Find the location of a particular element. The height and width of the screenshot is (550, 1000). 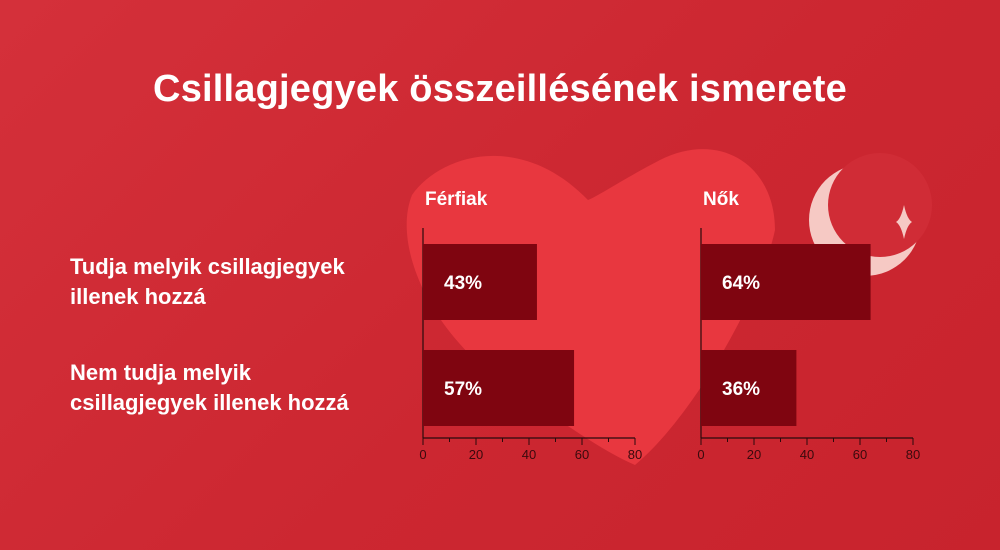

bar-value-label-ferfiak-0: 43% is located at coordinates (463, 283).